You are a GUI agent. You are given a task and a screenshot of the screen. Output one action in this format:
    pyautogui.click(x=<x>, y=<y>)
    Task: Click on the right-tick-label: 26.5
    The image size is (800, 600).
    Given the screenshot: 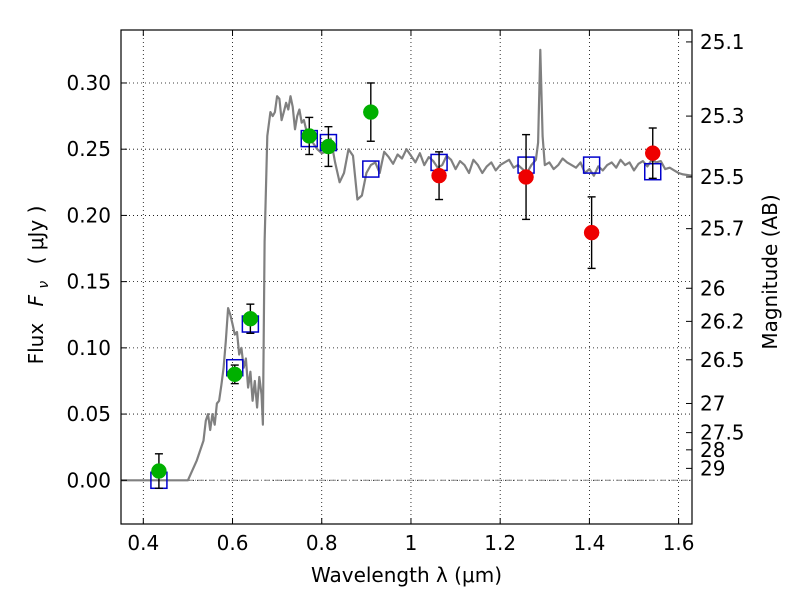 What is the action you would take?
    pyautogui.click(x=722, y=360)
    